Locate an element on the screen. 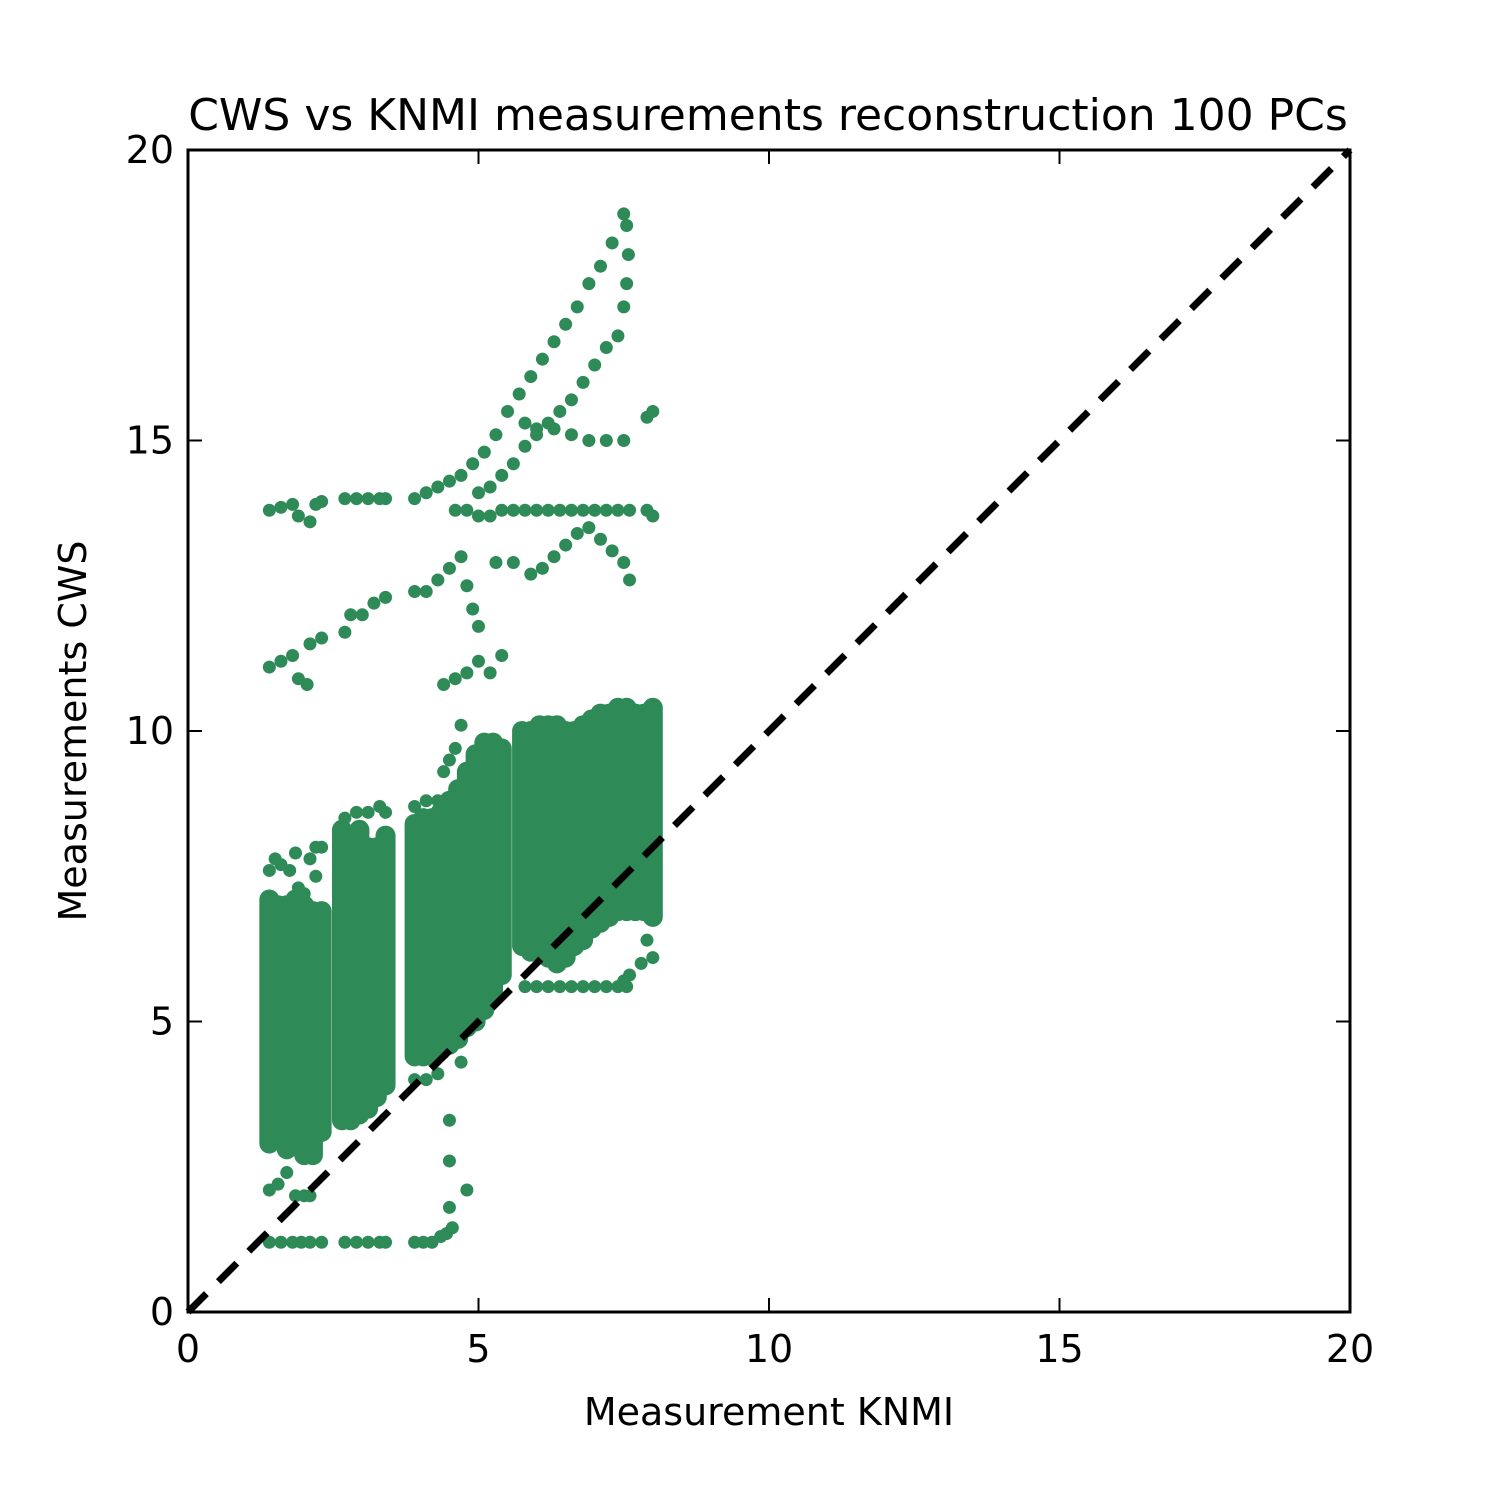 The height and width of the screenshot is (1500, 1500). y-tick-label: 5 is located at coordinates (162, 1022).